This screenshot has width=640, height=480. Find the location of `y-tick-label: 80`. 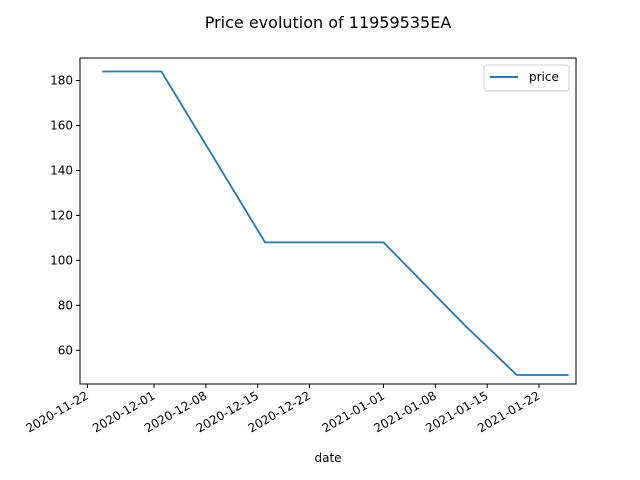

y-tick-label: 80 is located at coordinates (65, 305).